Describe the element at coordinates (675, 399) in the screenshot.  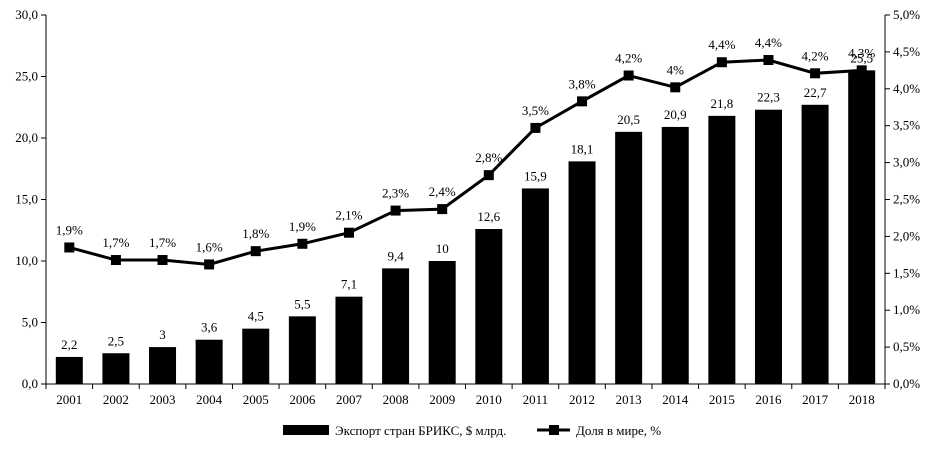
I see `x-tick-label: 2014` at that location.